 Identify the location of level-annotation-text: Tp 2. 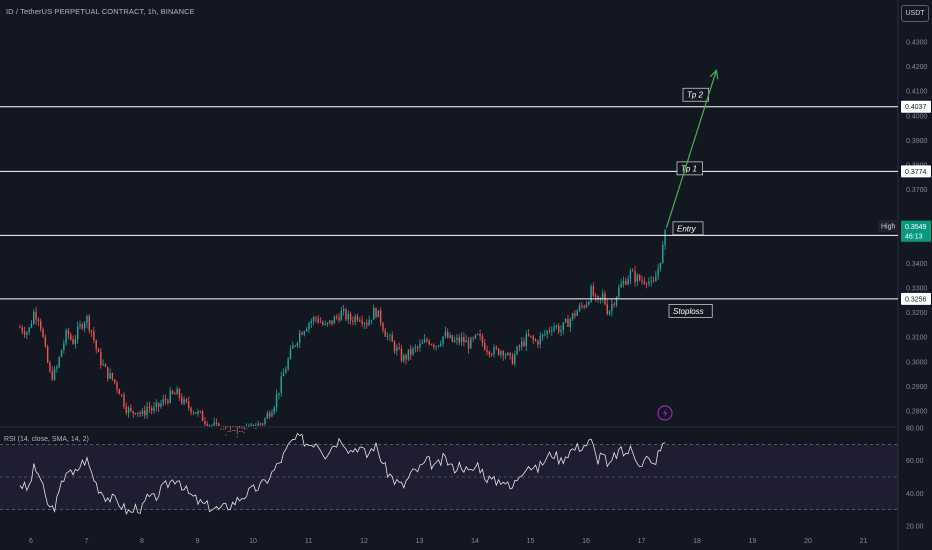
(695, 95).